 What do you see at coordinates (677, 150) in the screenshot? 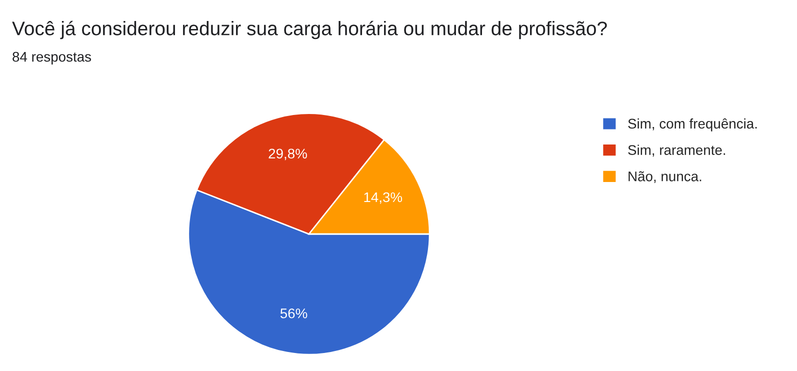
I see `legend-label: Sim, raramente.` at bounding box center [677, 150].